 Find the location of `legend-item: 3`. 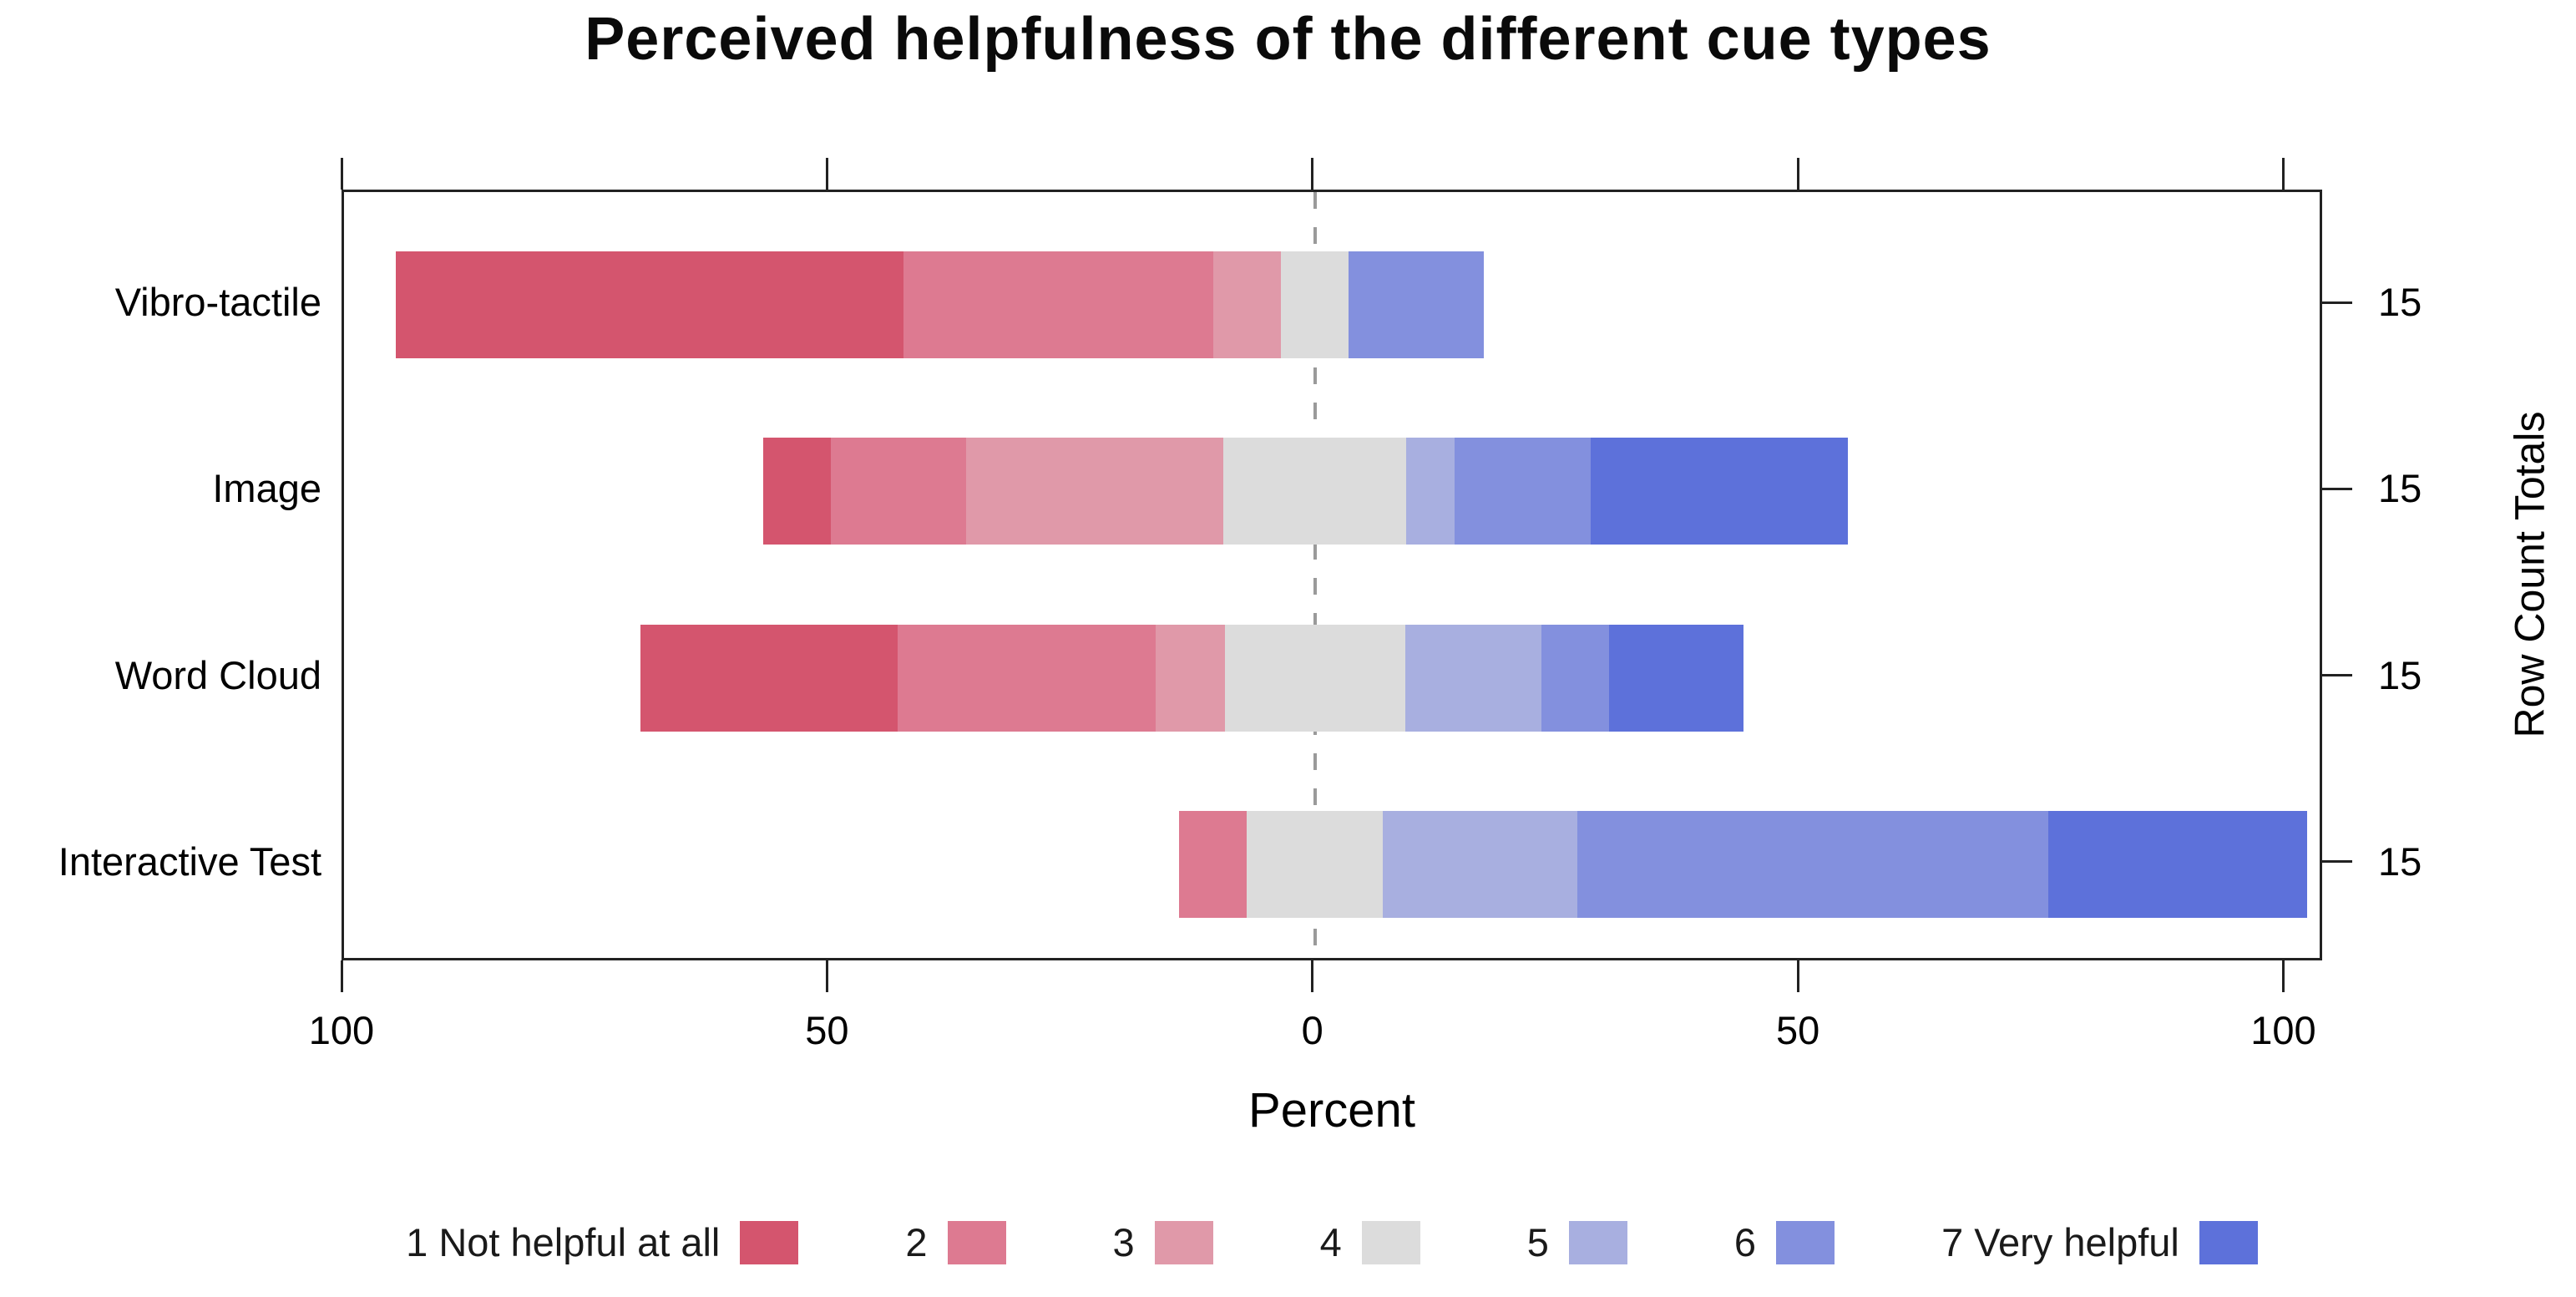

legend-item: 3 is located at coordinates (1163, 1242).